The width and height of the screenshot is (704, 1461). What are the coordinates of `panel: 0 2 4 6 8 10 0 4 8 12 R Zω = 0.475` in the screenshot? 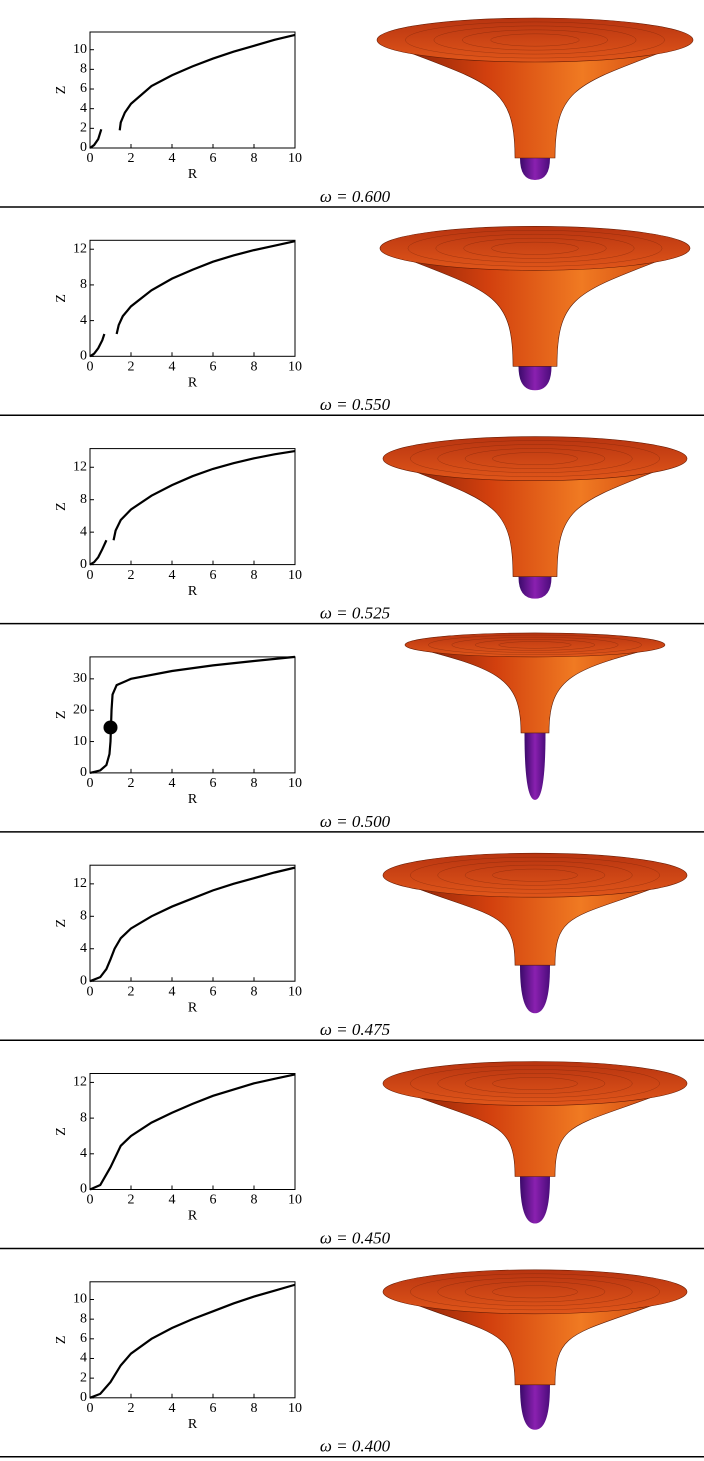 It's located at (352, 946).